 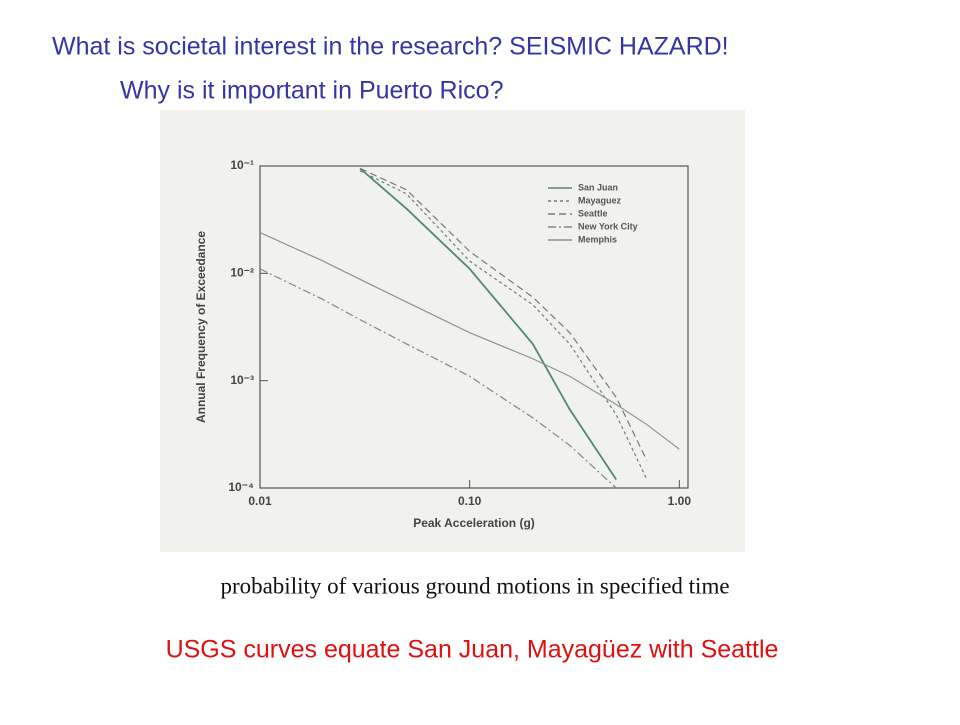 I want to click on legend-label: New York City, so click(x=608, y=226).